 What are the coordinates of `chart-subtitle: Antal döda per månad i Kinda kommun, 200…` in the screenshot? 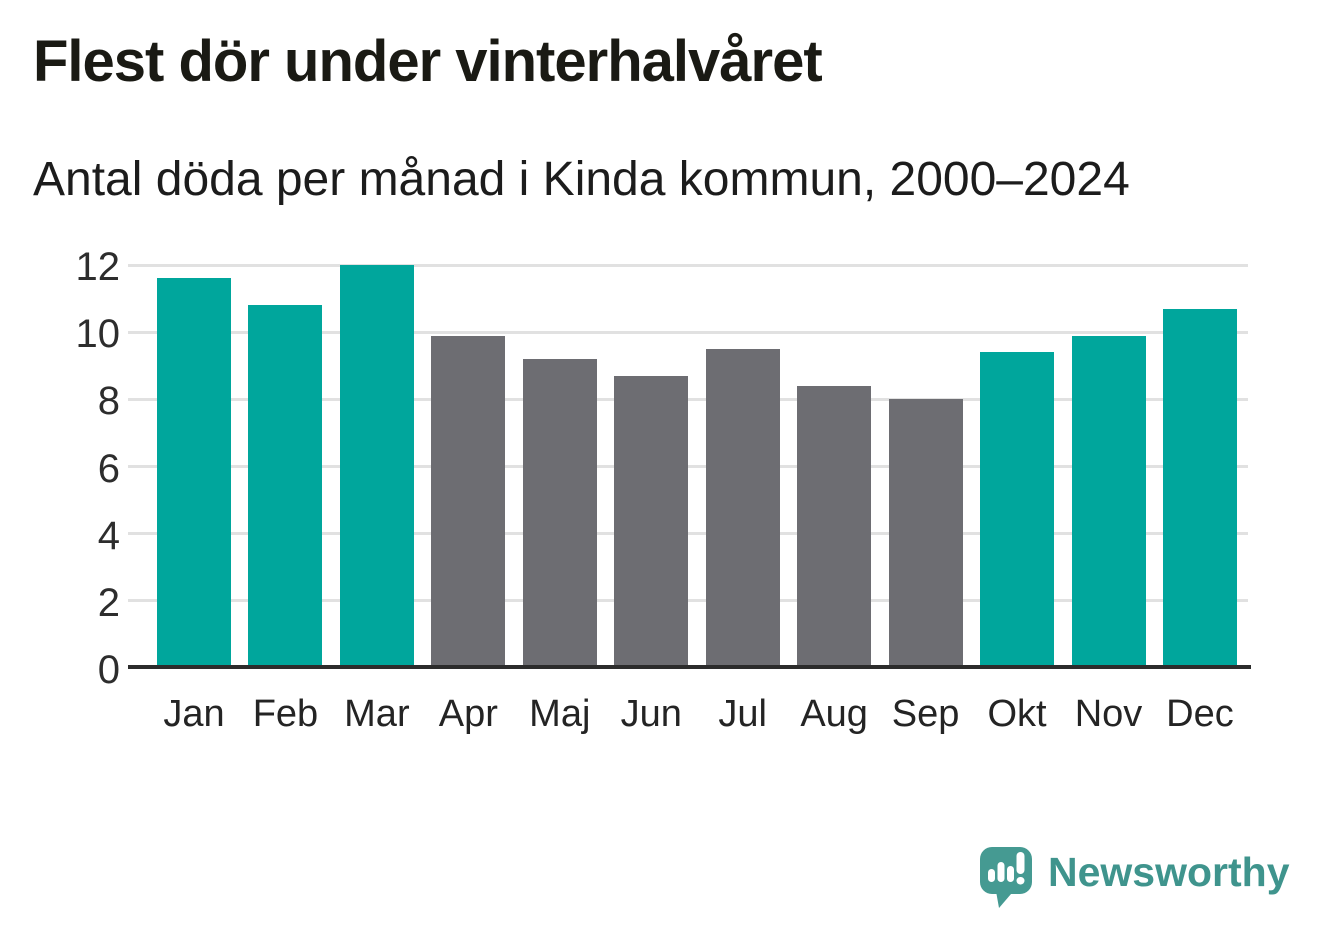 It's located at (581, 179).